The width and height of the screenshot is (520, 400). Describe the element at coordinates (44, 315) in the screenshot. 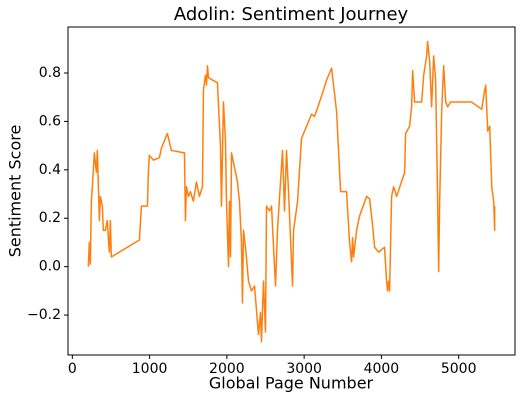

I see `y-tick-label: −0.2` at that location.